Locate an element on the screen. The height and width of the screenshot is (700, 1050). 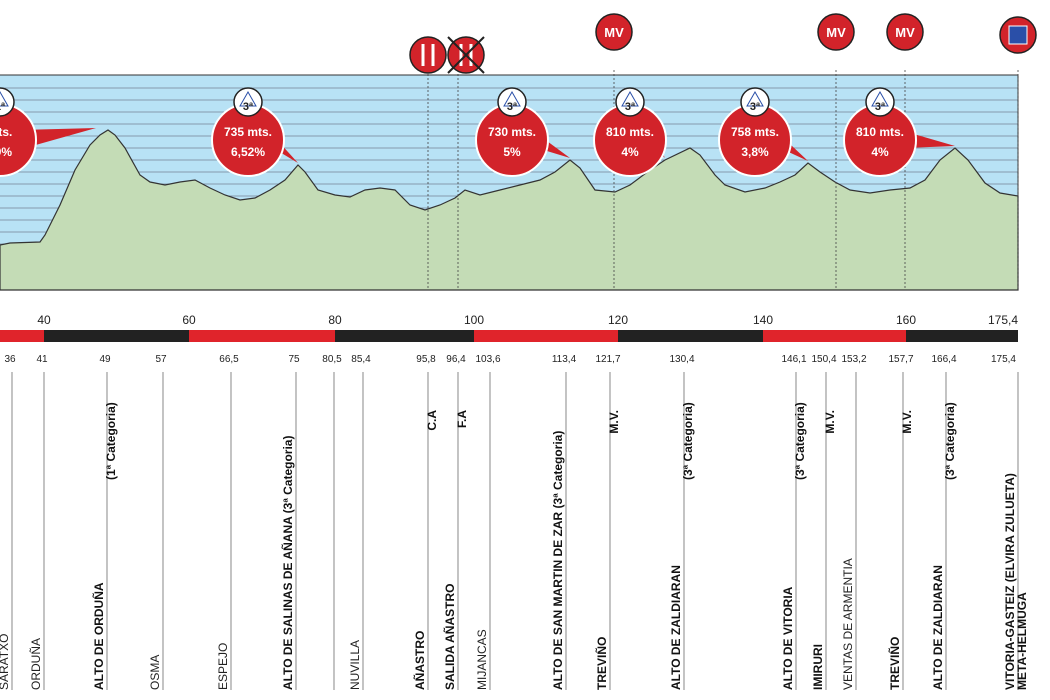
feed-icon is located at coordinates (428, 55).